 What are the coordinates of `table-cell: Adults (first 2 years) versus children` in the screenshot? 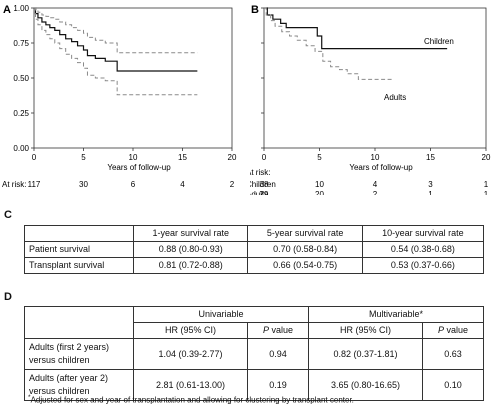 It's located at (79, 354).